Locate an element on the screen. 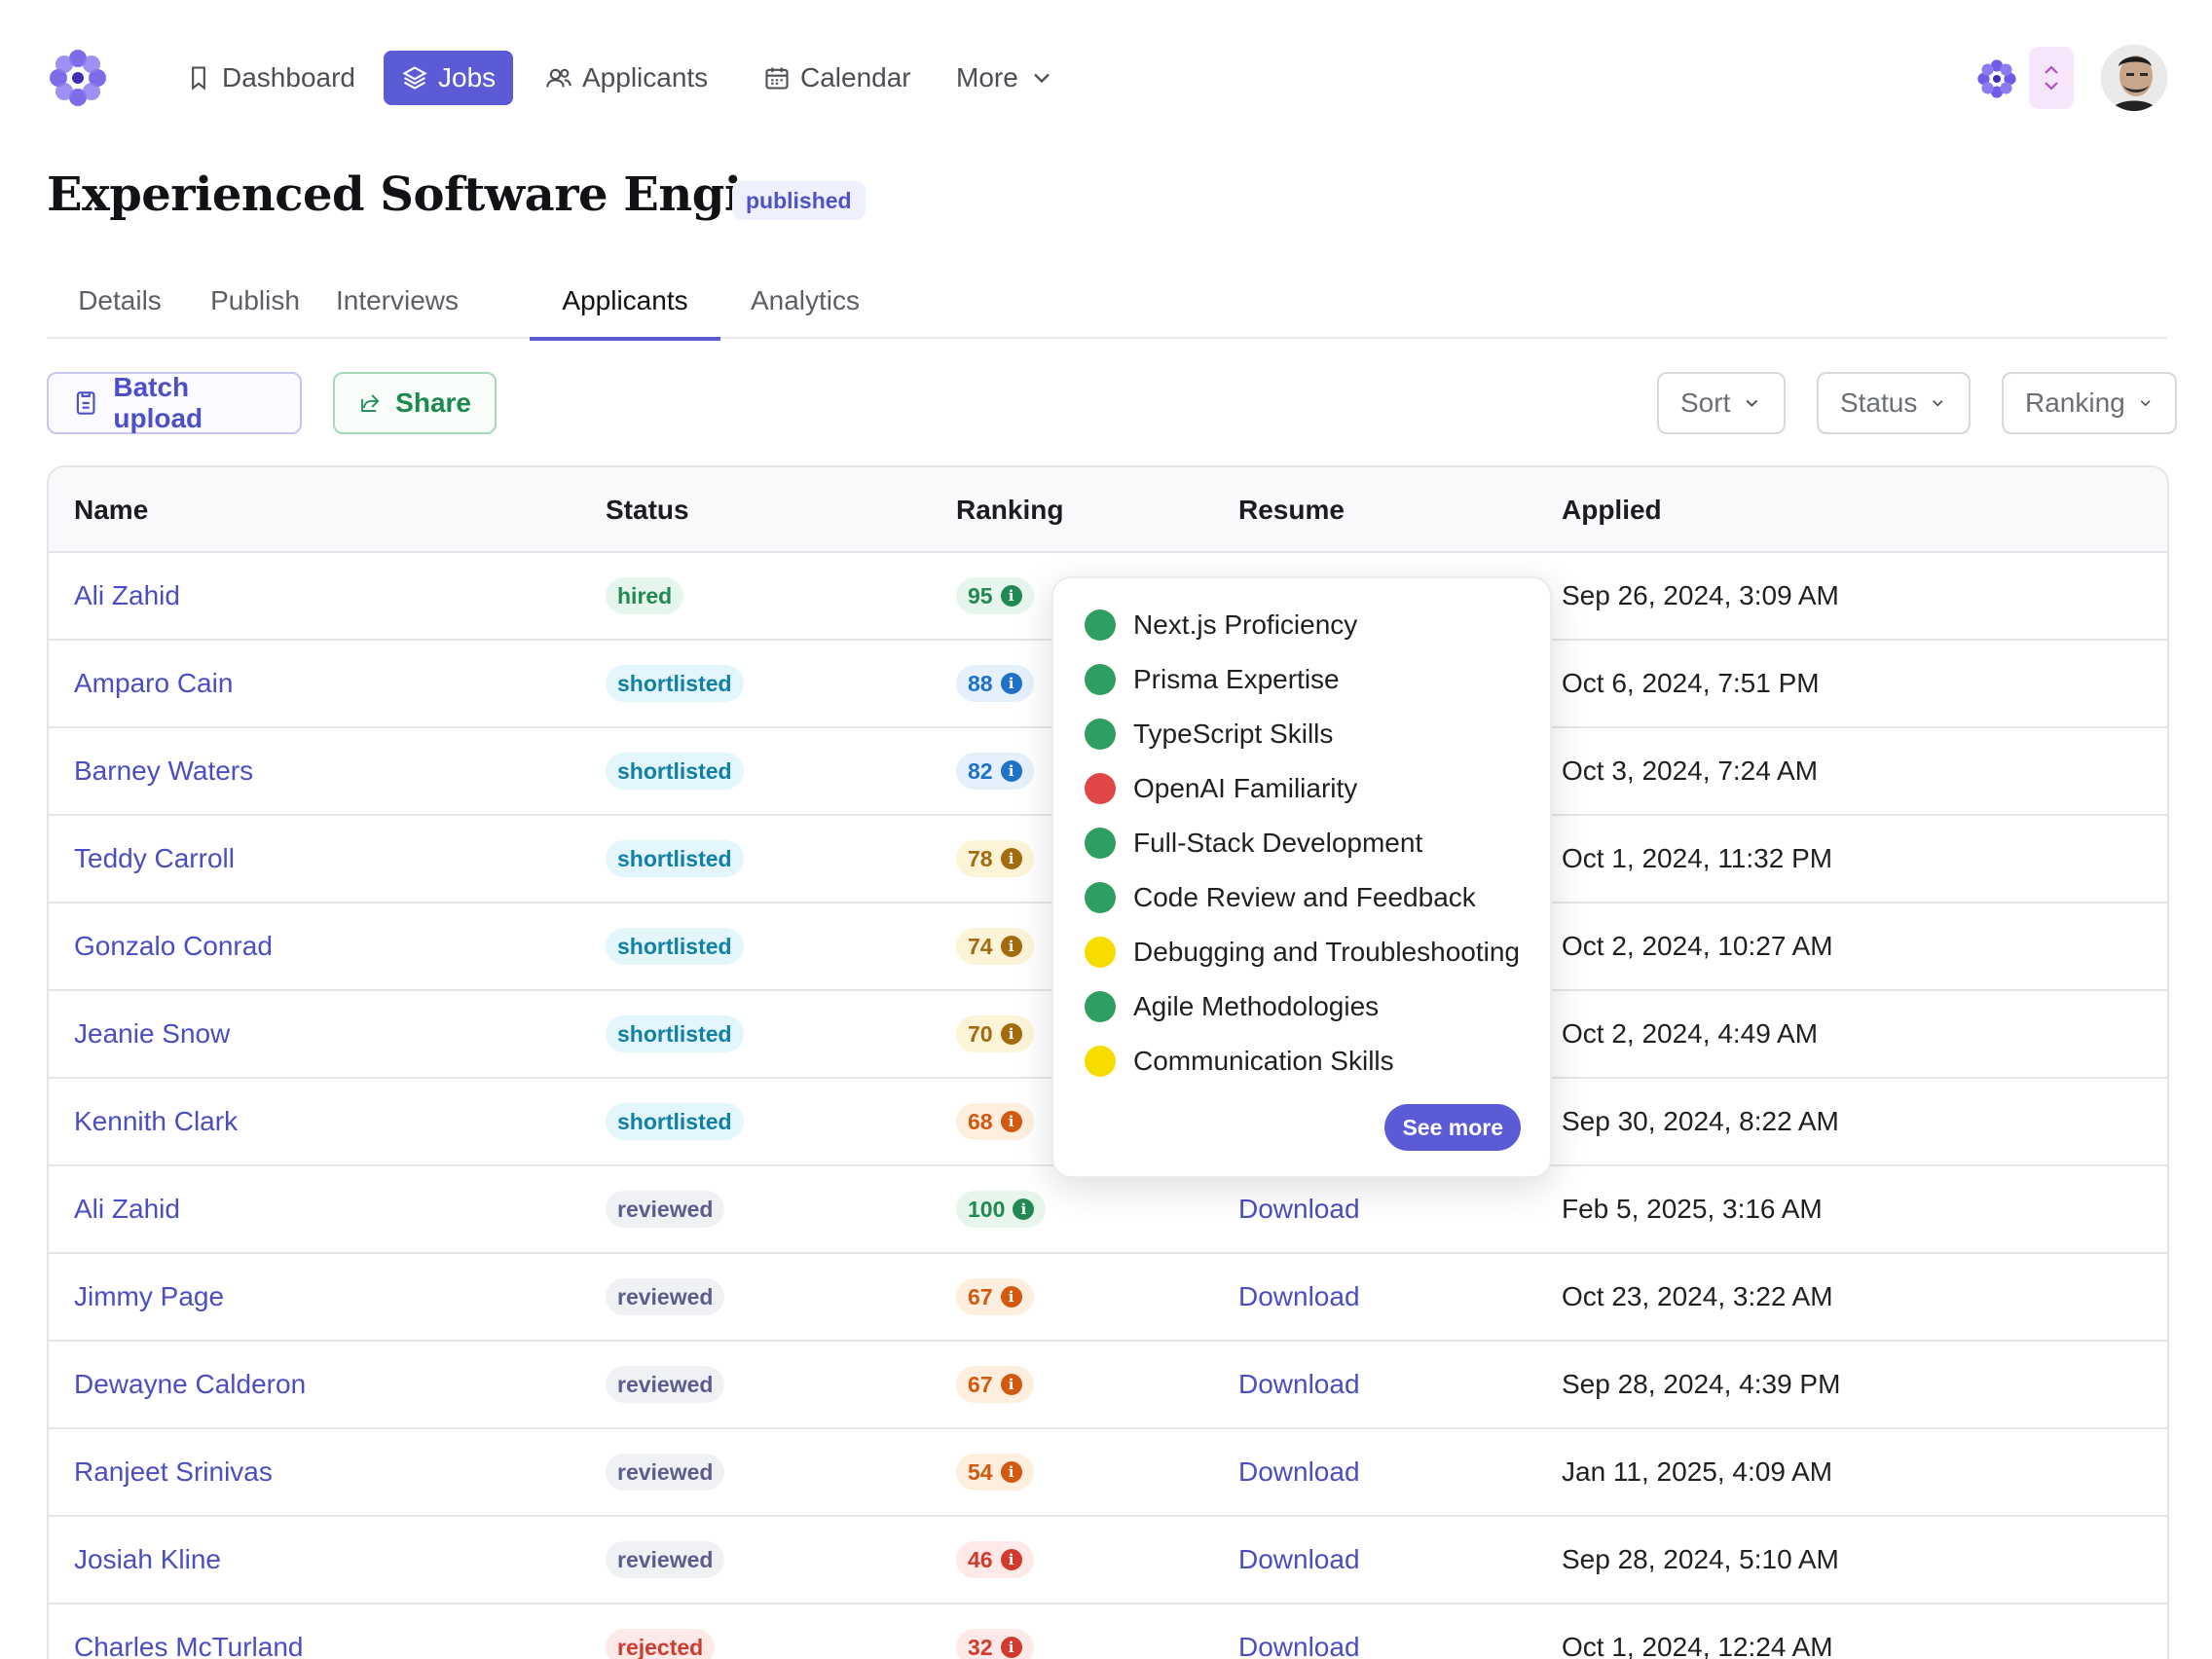 This screenshot has width=2212, height=1659. skill-item: Code Review and Feedback is located at coordinates (1280, 897).